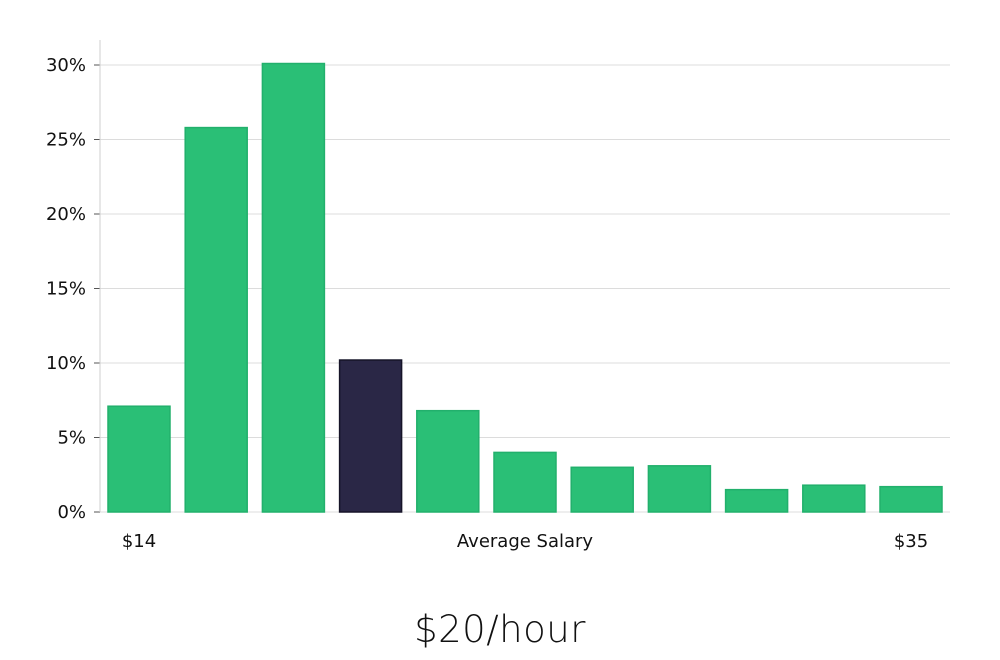 The width and height of the screenshot is (1000, 660). I want to click on bar-highlighted, so click(370, 436).